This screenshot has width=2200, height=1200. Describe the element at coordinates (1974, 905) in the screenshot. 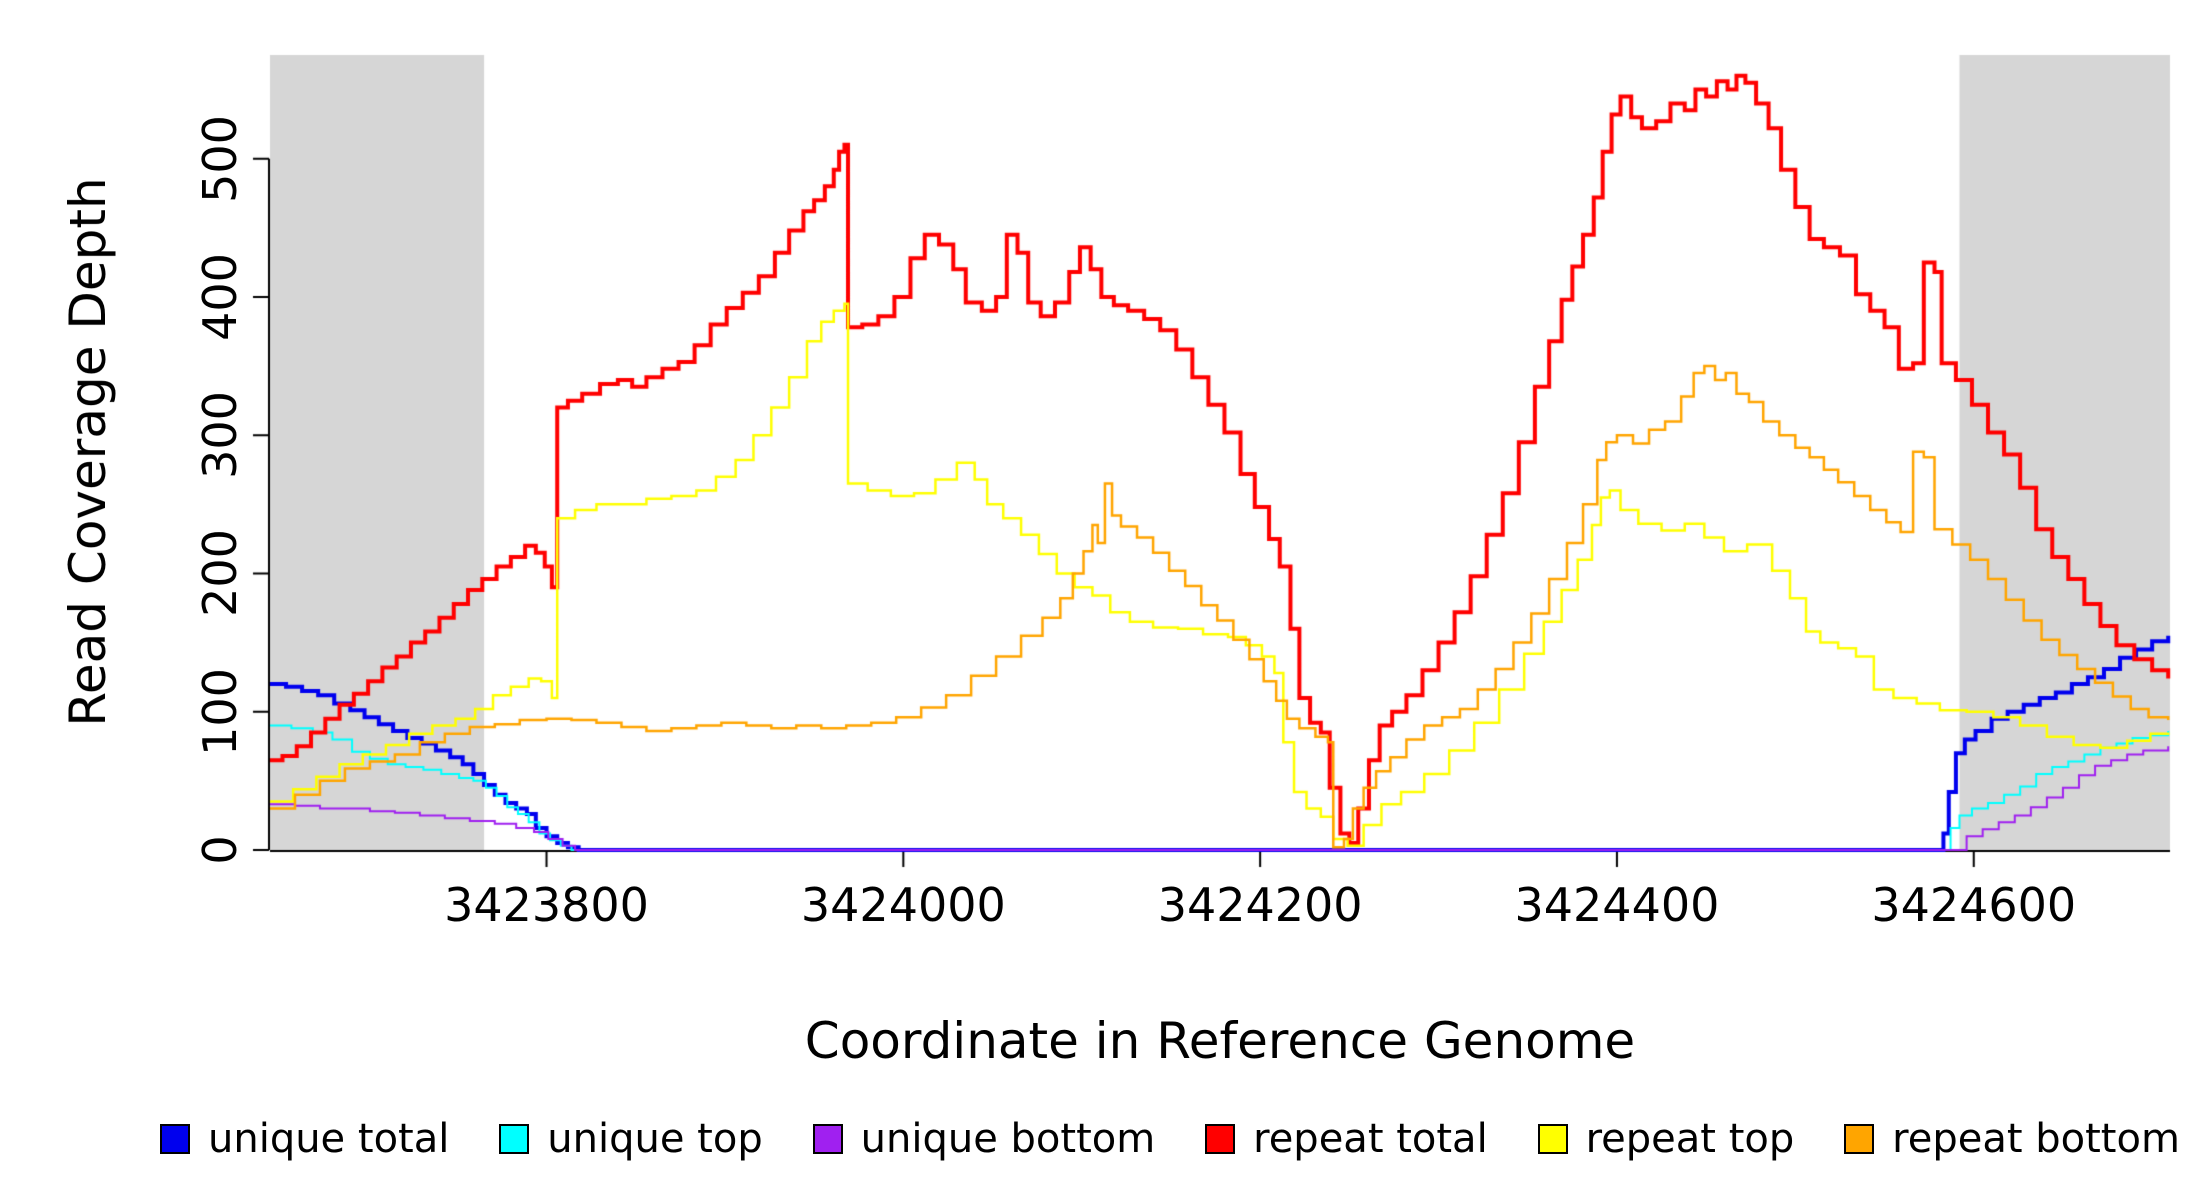

I see `x-tick-label: 3424600` at that location.